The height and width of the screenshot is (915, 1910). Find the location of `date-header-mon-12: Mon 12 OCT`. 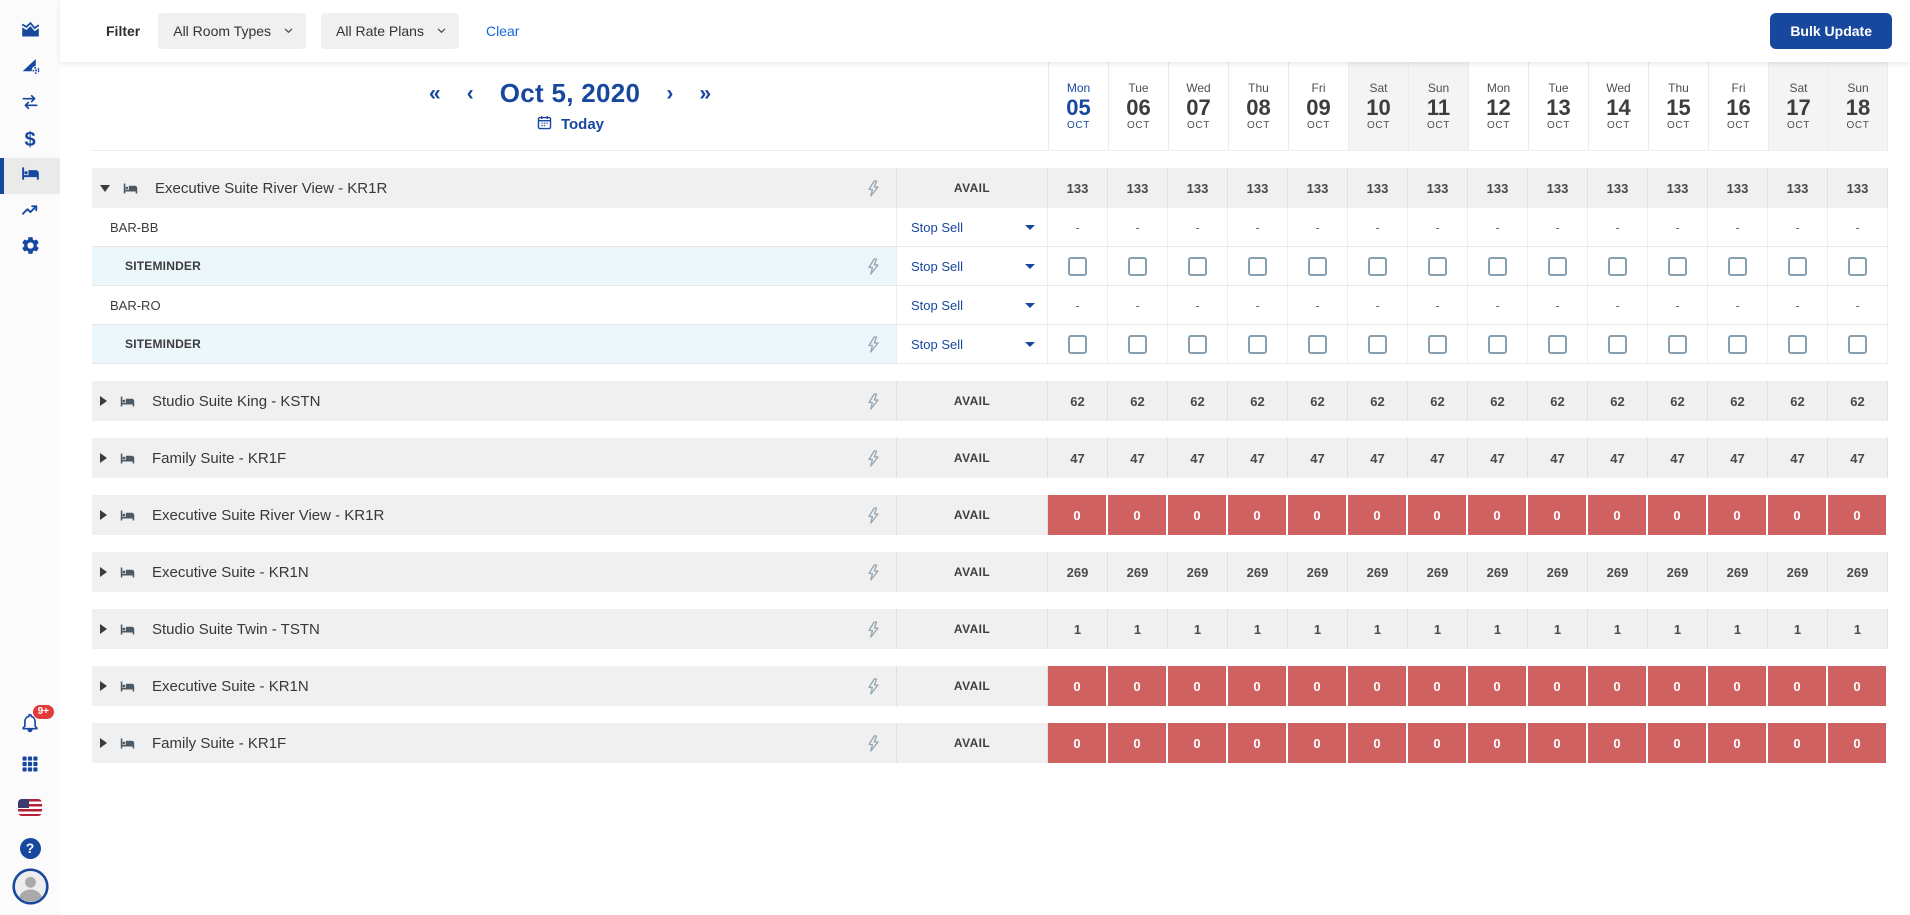

date-header-mon-12: Mon 12 OCT is located at coordinates (1498, 106).